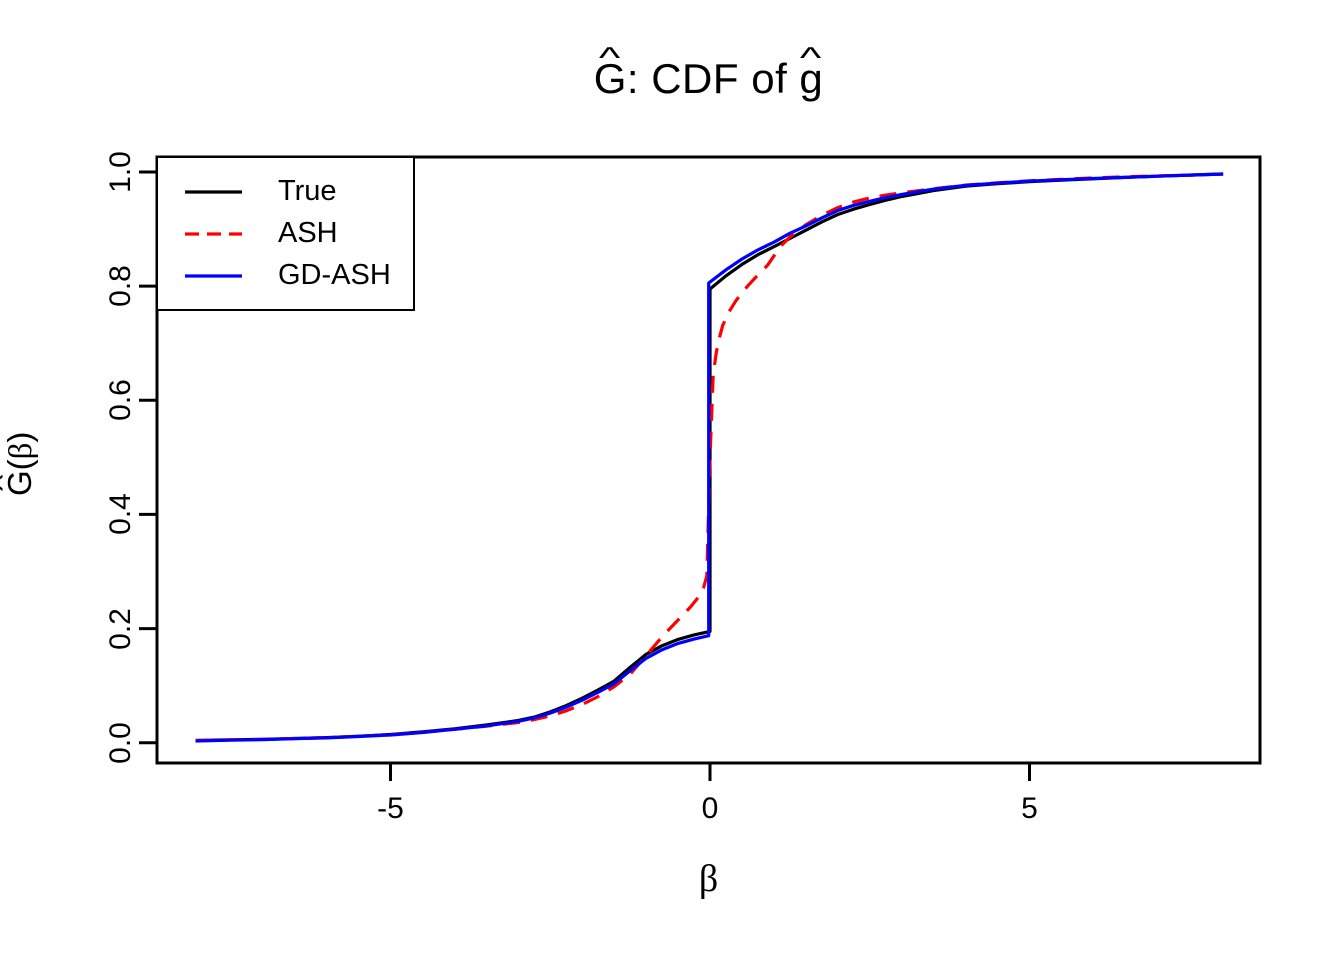 The image size is (1344, 960). What do you see at coordinates (120, 628) in the screenshot?
I see `y-tick-label: 0.2` at bounding box center [120, 628].